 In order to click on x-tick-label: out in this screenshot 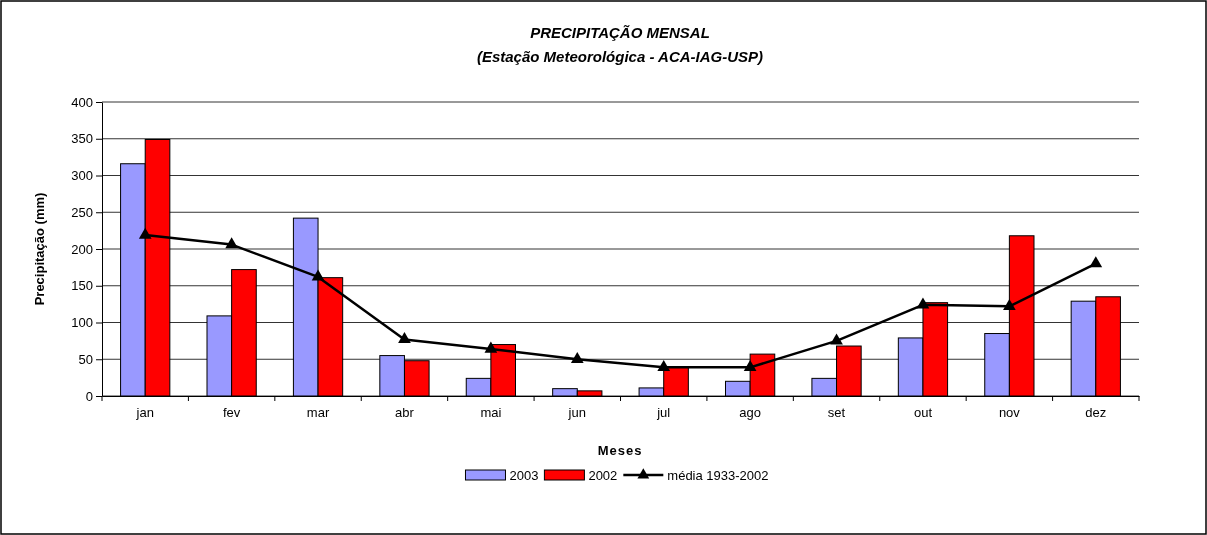, I will do `click(923, 413)`.